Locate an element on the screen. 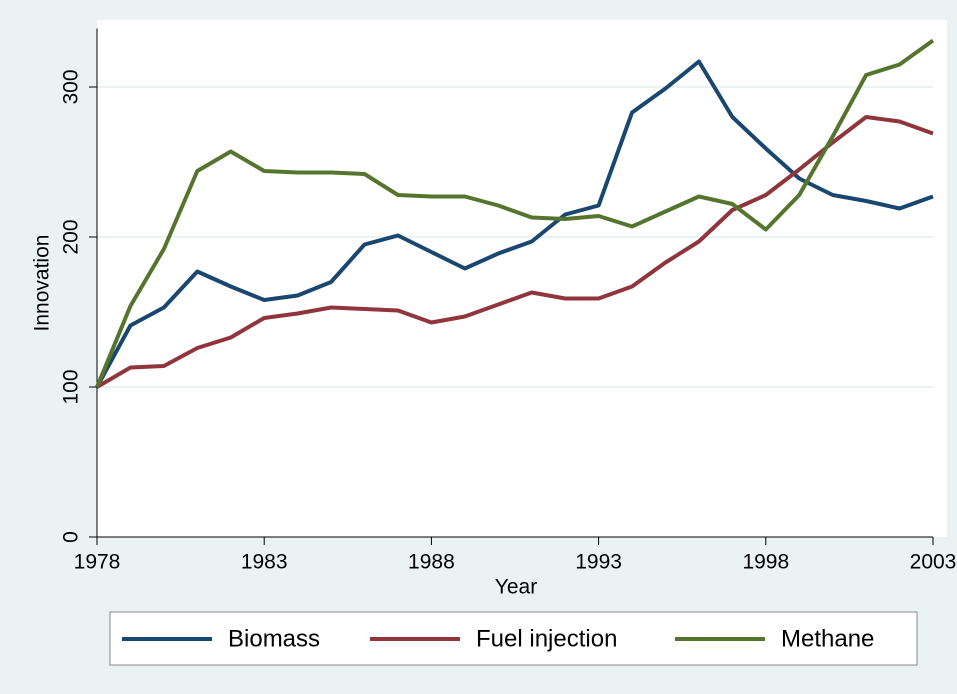 This screenshot has width=957, height=694. x-tick-label: 1993 is located at coordinates (598, 562).